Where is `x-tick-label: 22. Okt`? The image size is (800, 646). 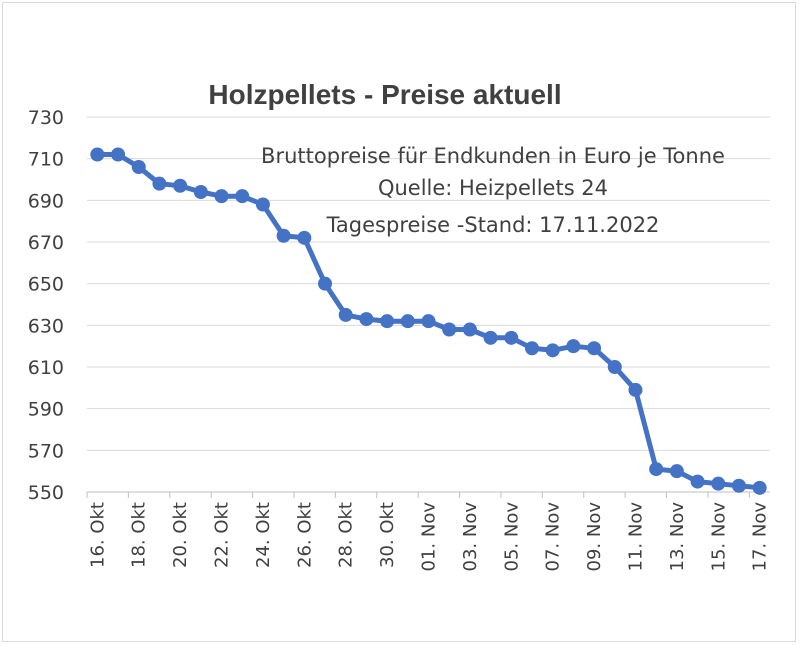
x-tick-label: 22. Okt is located at coordinates (222, 535).